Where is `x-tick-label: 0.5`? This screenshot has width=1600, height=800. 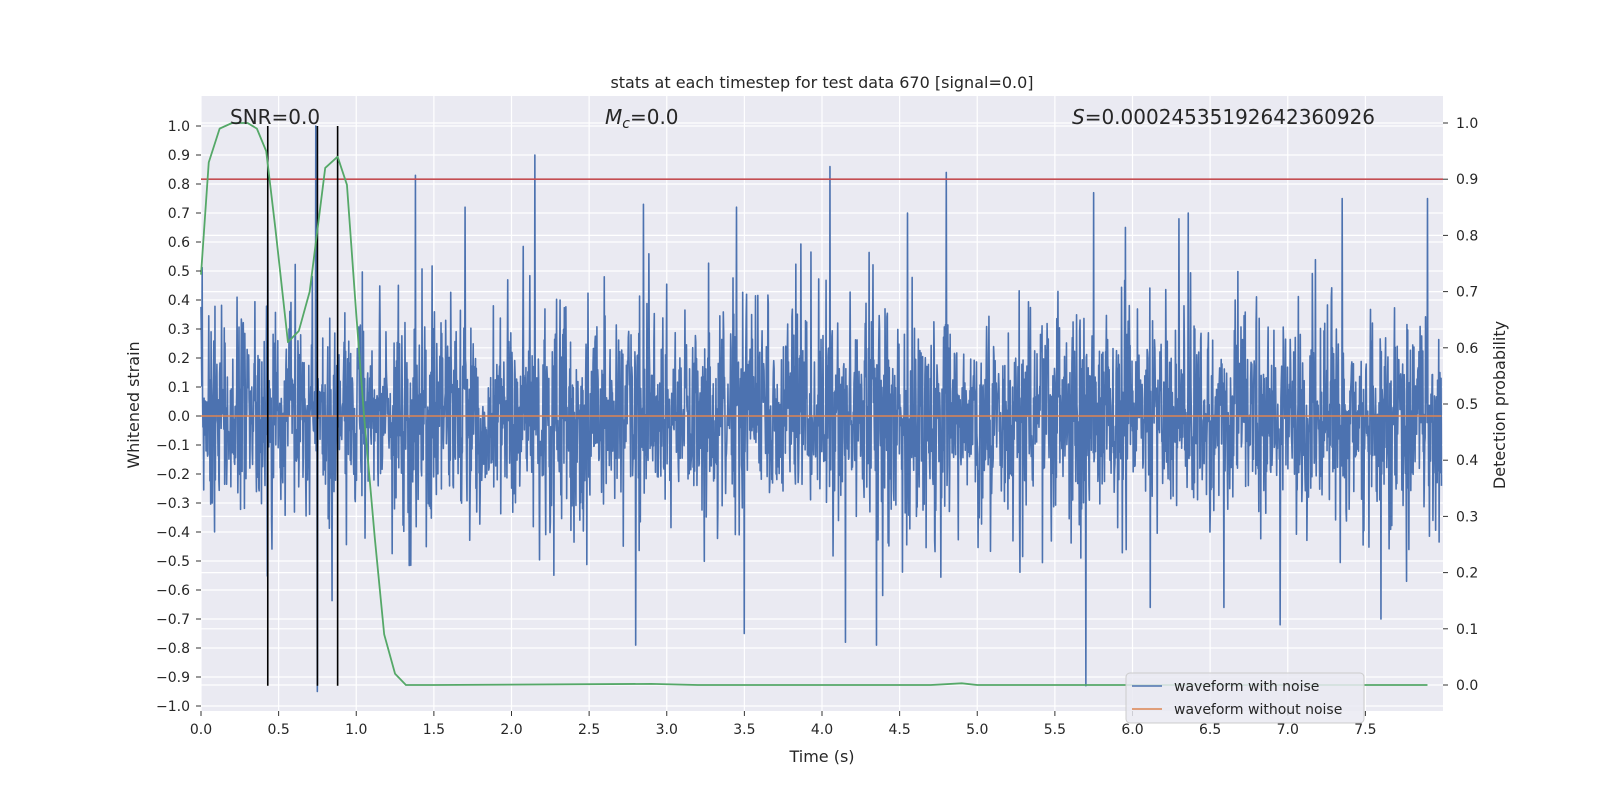
x-tick-label: 0.5 is located at coordinates (278, 730).